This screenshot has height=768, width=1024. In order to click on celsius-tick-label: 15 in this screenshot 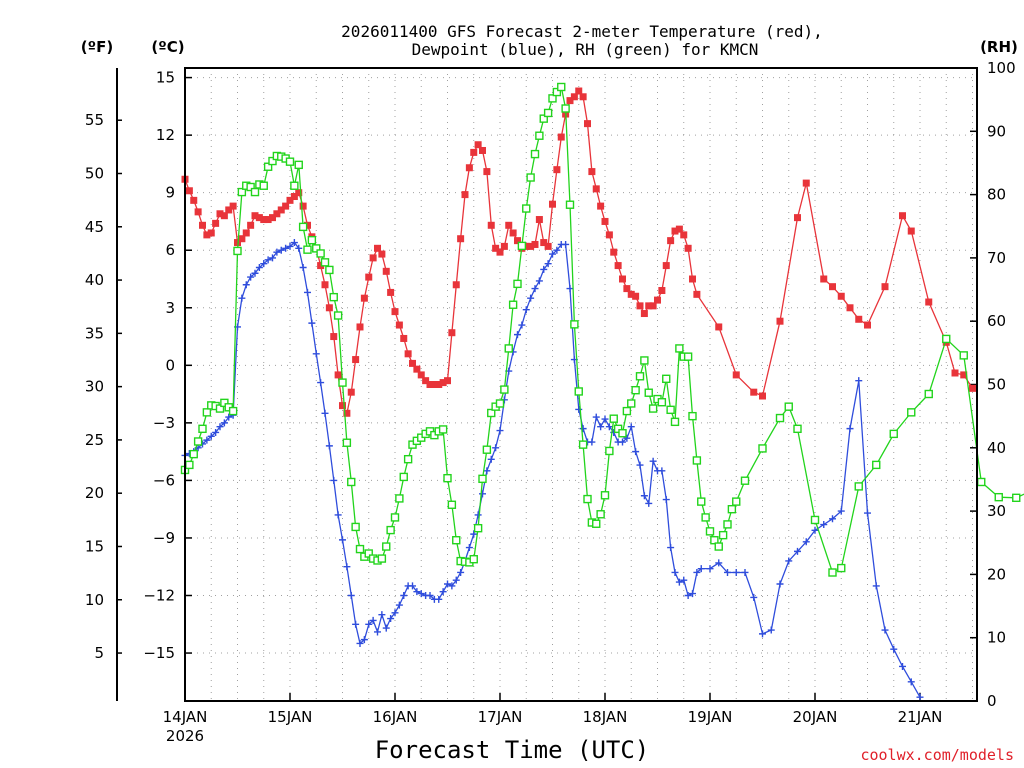, I will do `click(165, 78)`.